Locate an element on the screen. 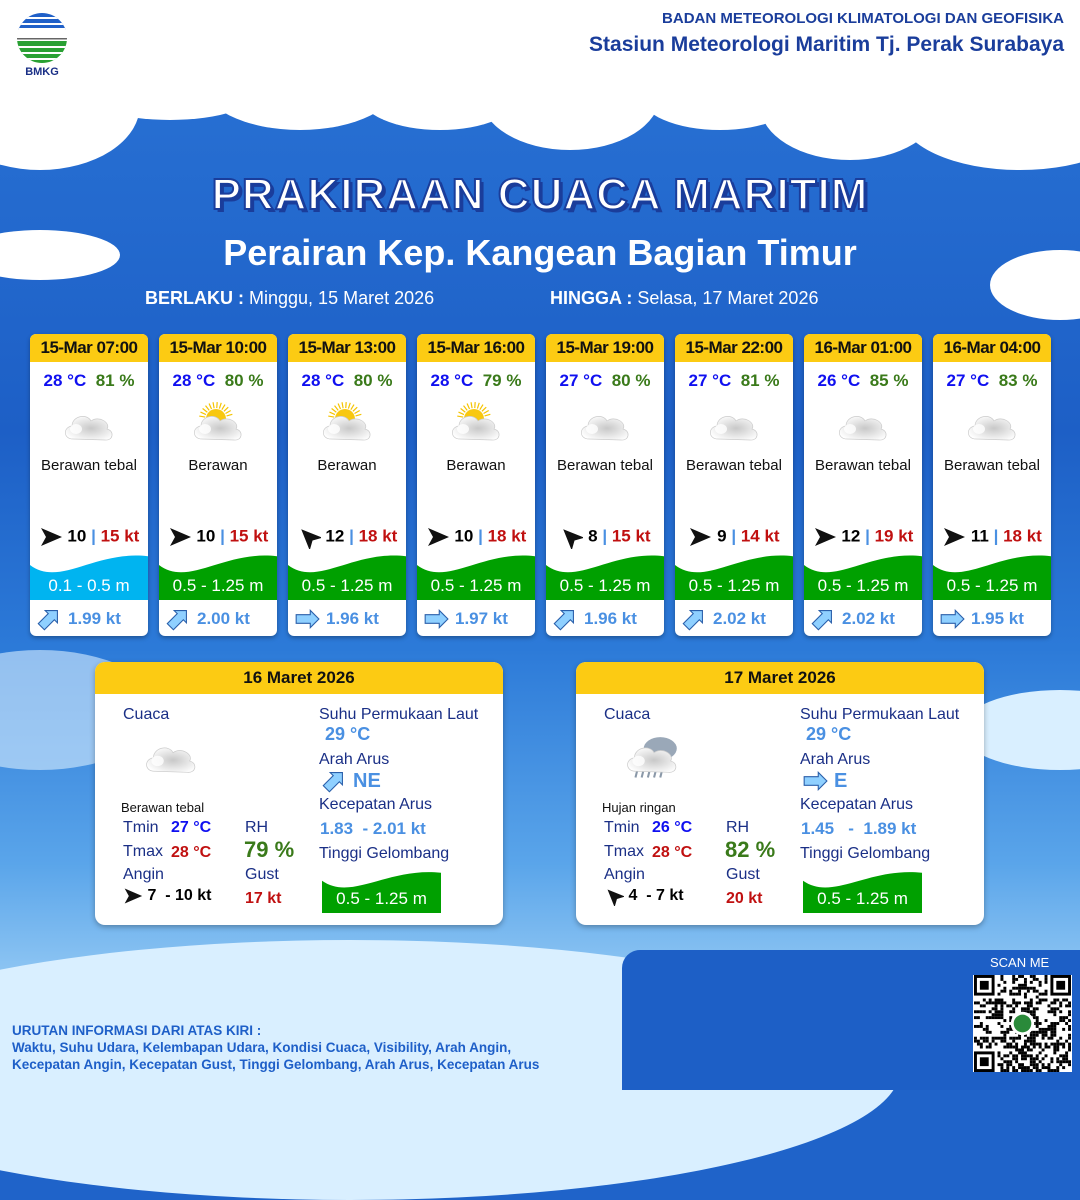  current-speed-value: 1.45 - 1.89 kt is located at coordinates (858, 829).